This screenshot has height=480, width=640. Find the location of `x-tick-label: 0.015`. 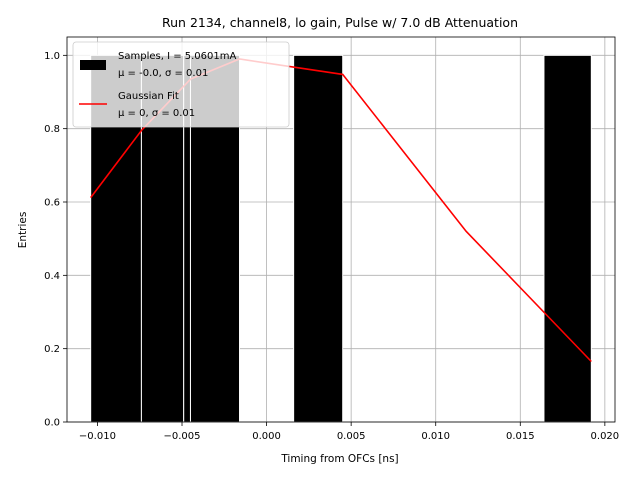

x-tick-label: 0.015 is located at coordinates (520, 436).